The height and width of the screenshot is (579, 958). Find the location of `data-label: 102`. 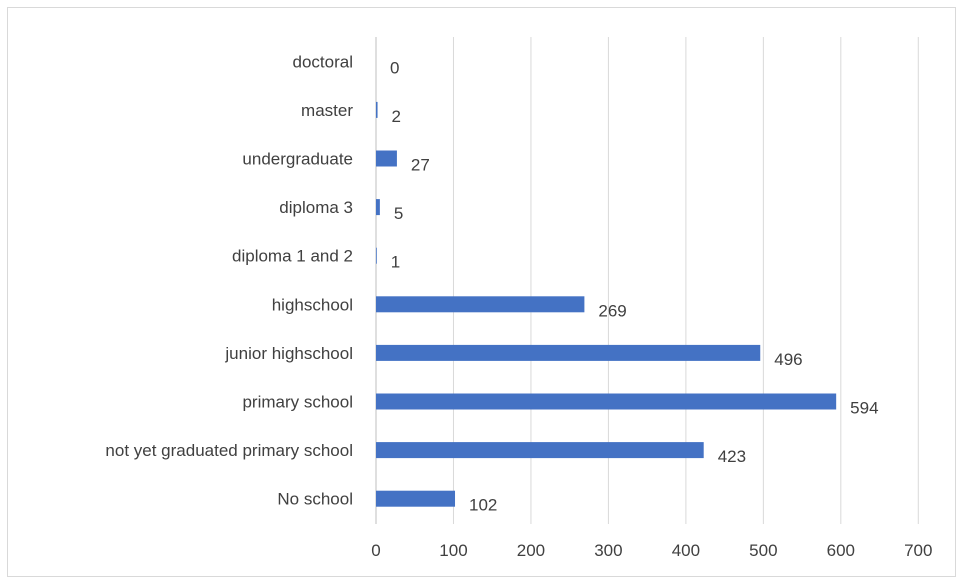

data-label: 102 is located at coordinates (483, 505).